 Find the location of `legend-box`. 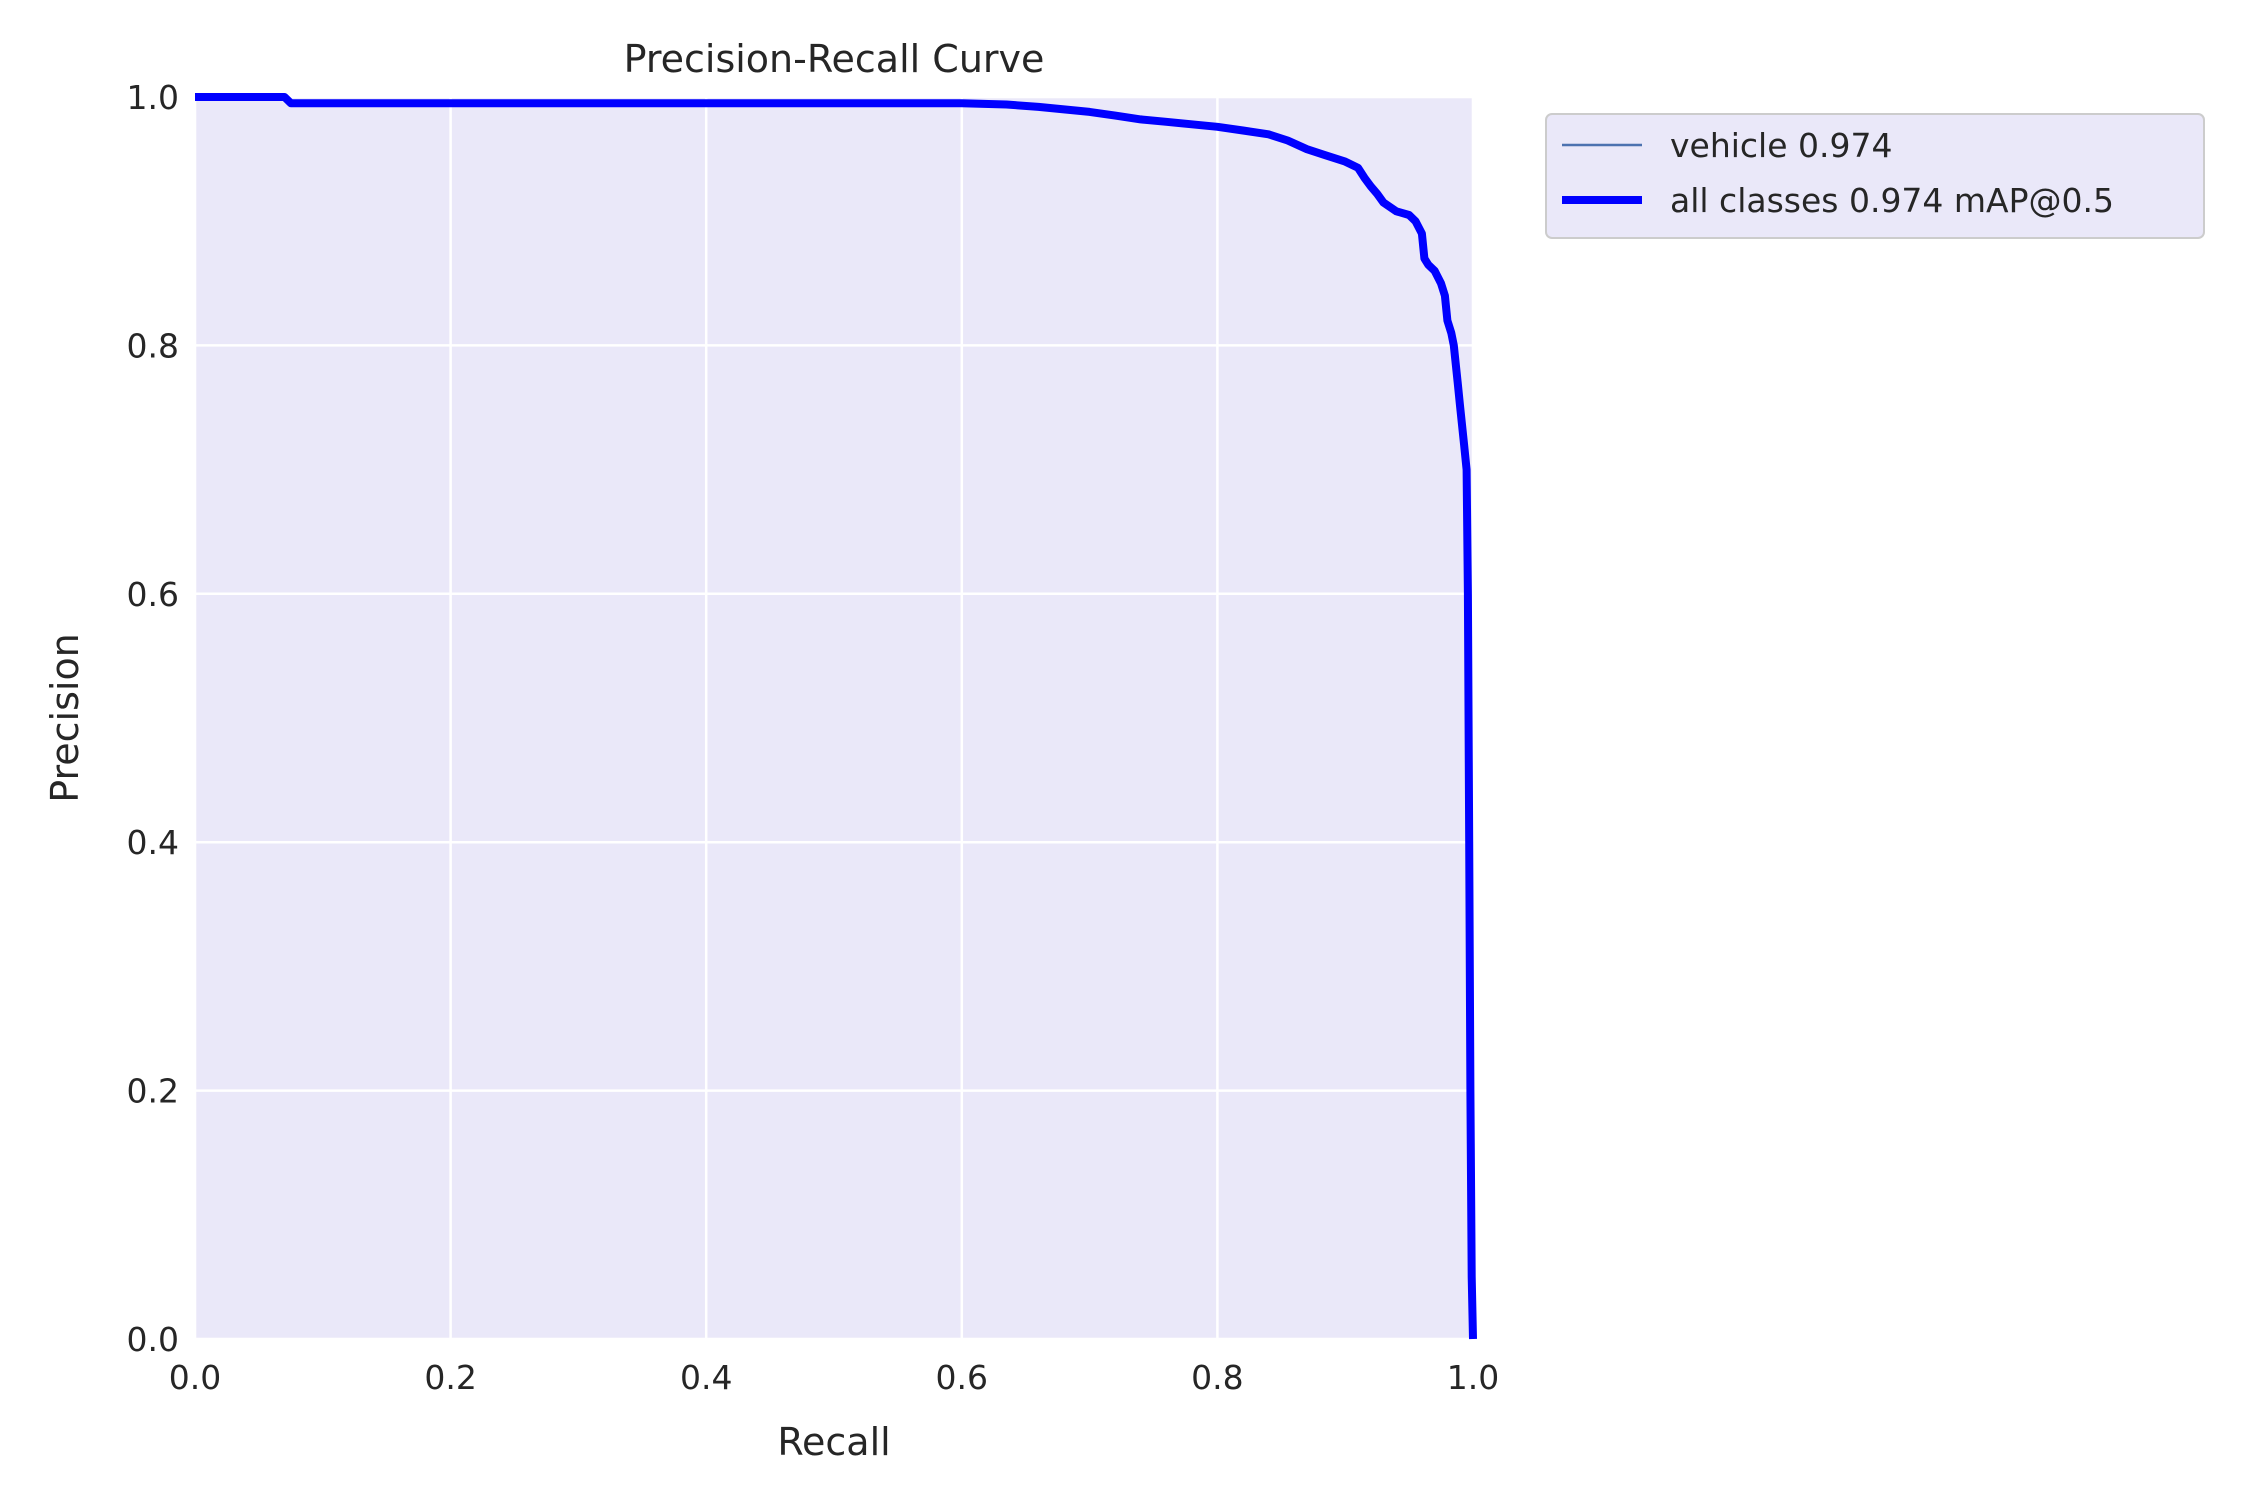

legend-box is located at coordinates (1875, 176).